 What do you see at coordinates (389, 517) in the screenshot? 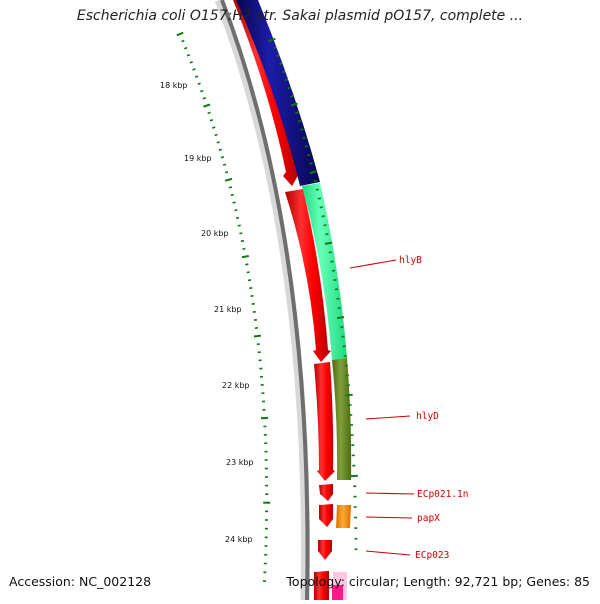
I see `papX-leader-line` at bounding box center [389, 517].